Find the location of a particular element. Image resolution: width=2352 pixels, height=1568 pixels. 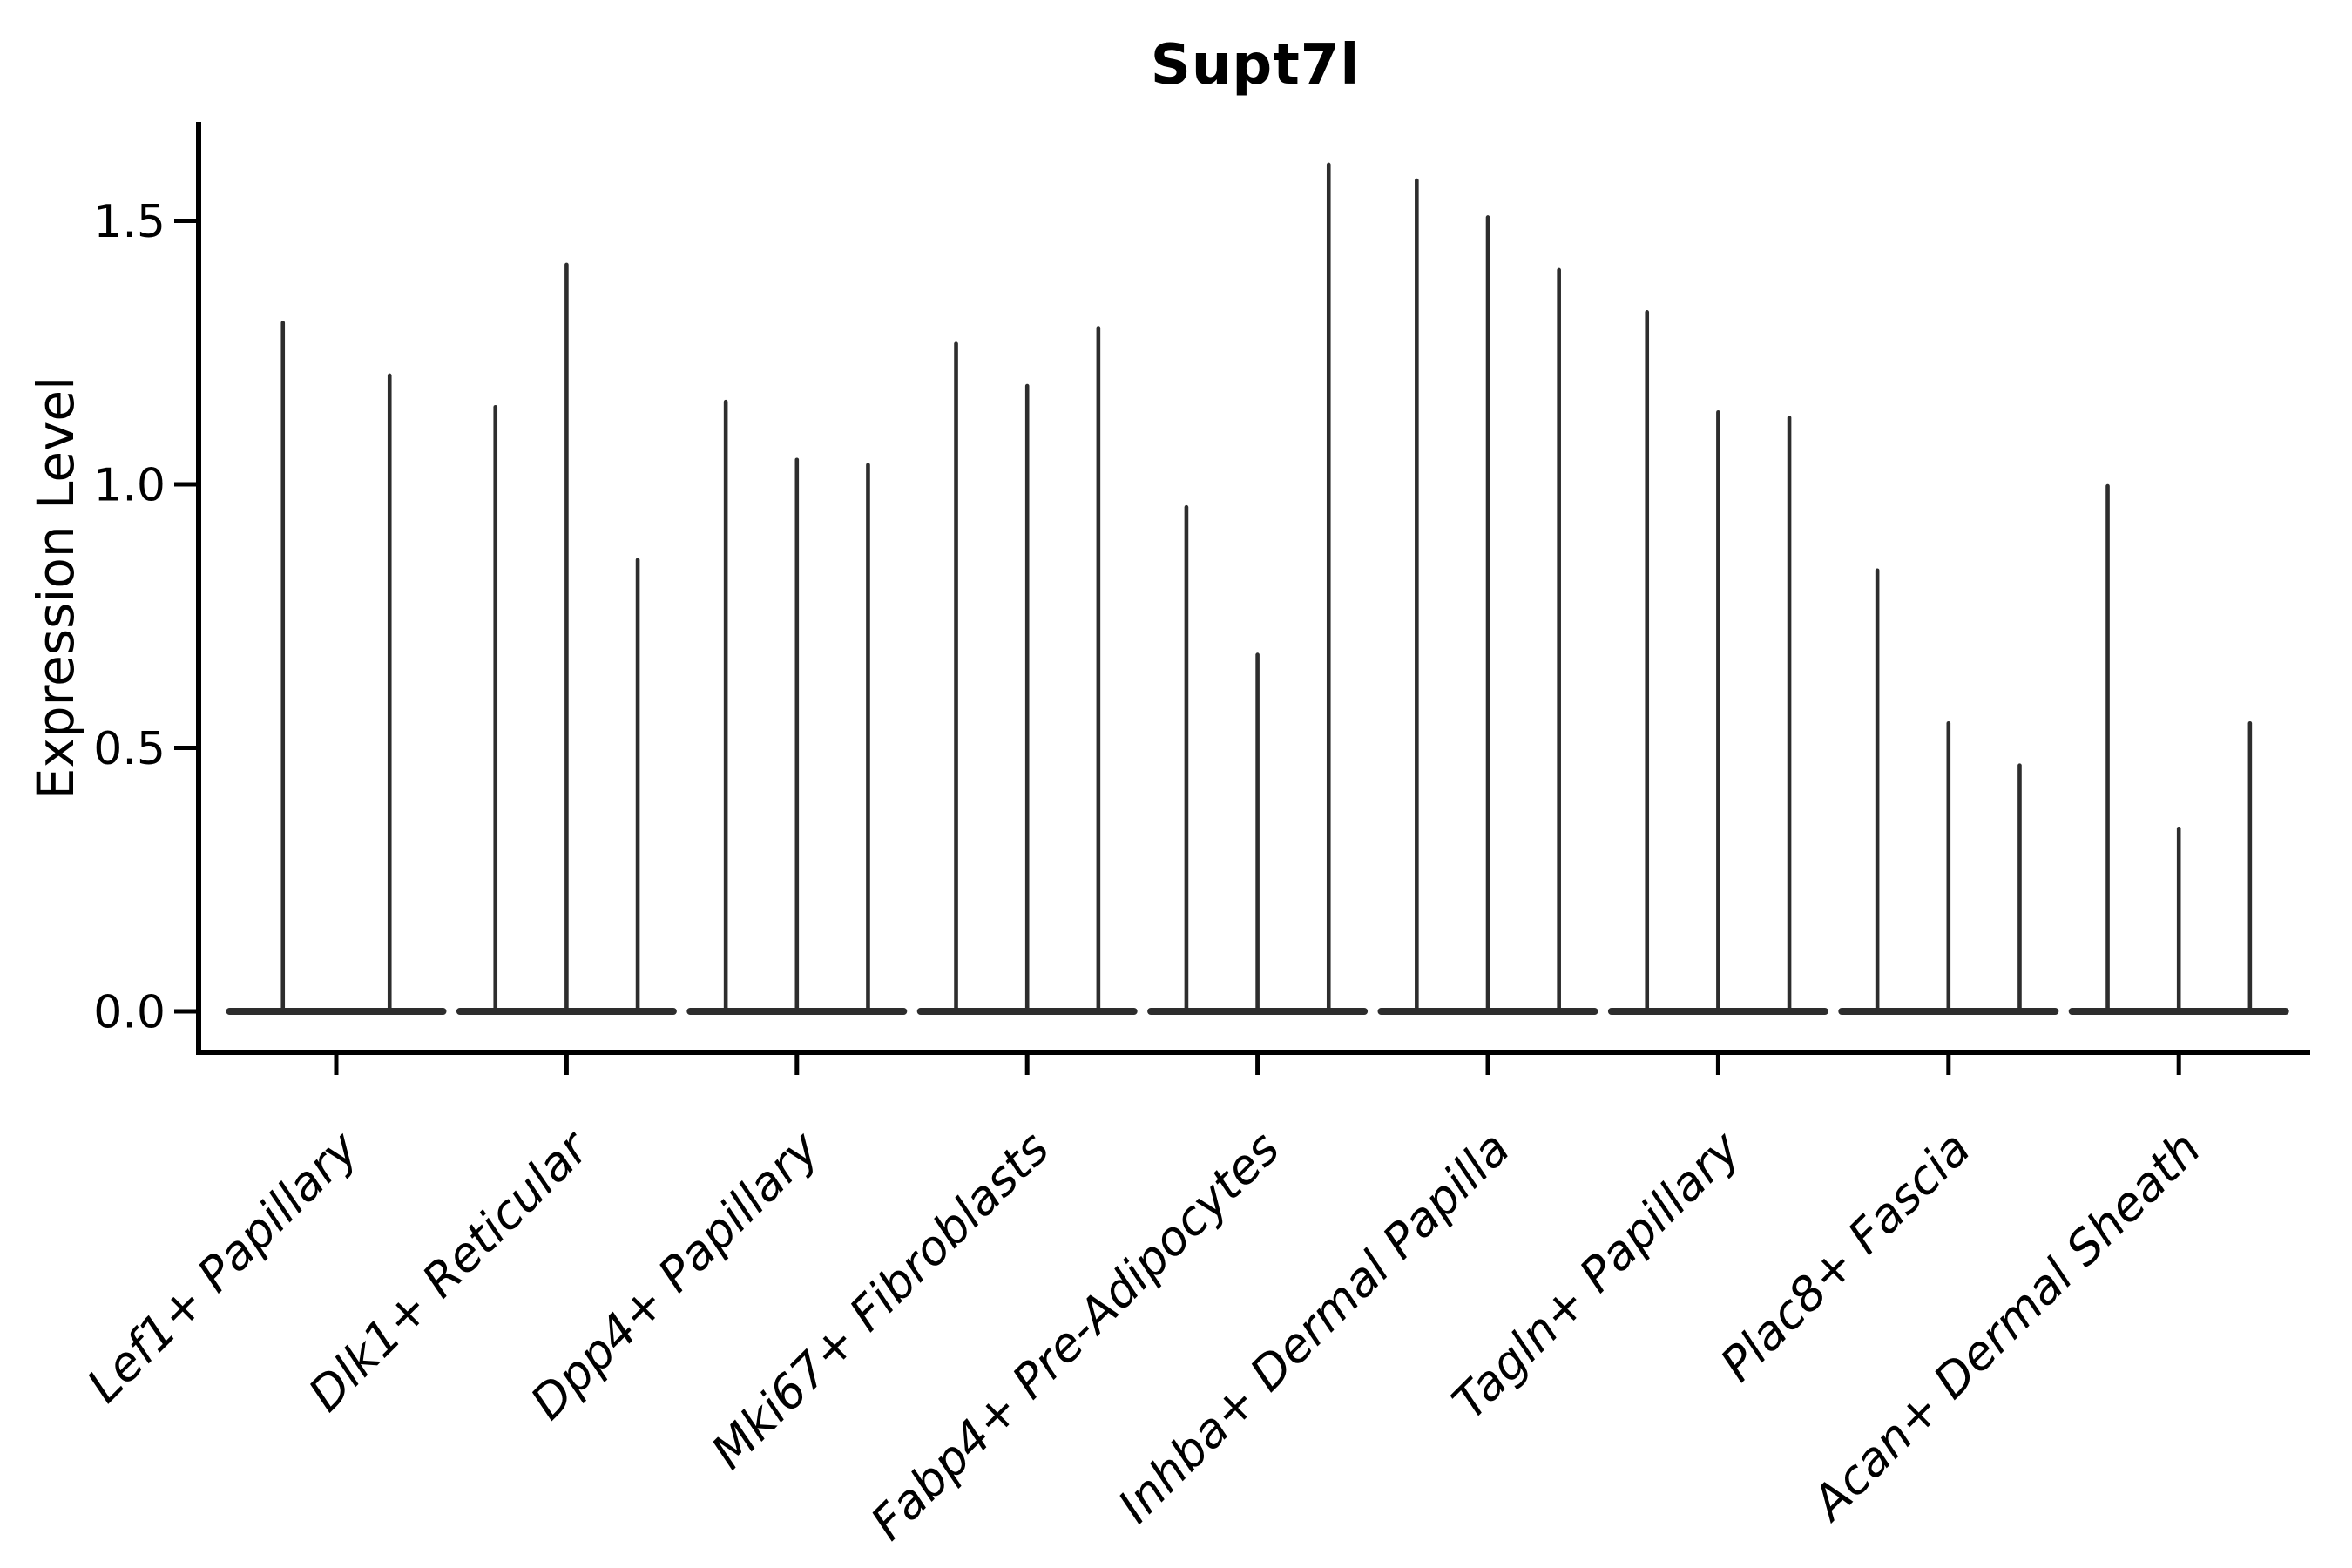

x-tick-label: Plac8+ Fascia is located at coordinates (1845, 1256).